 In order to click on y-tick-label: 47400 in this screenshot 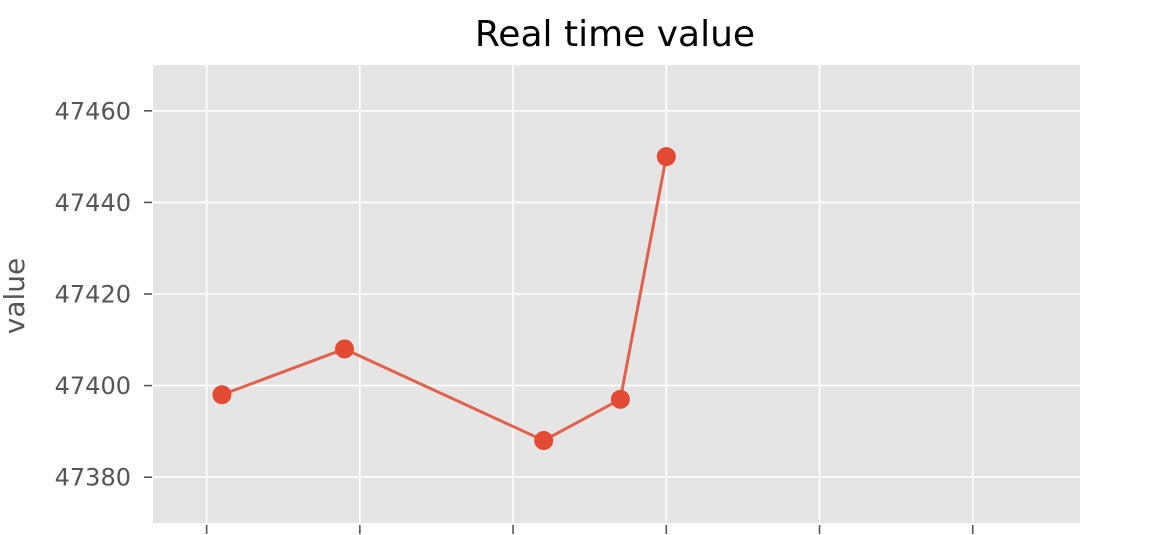, I will do `click(93, 386)`.